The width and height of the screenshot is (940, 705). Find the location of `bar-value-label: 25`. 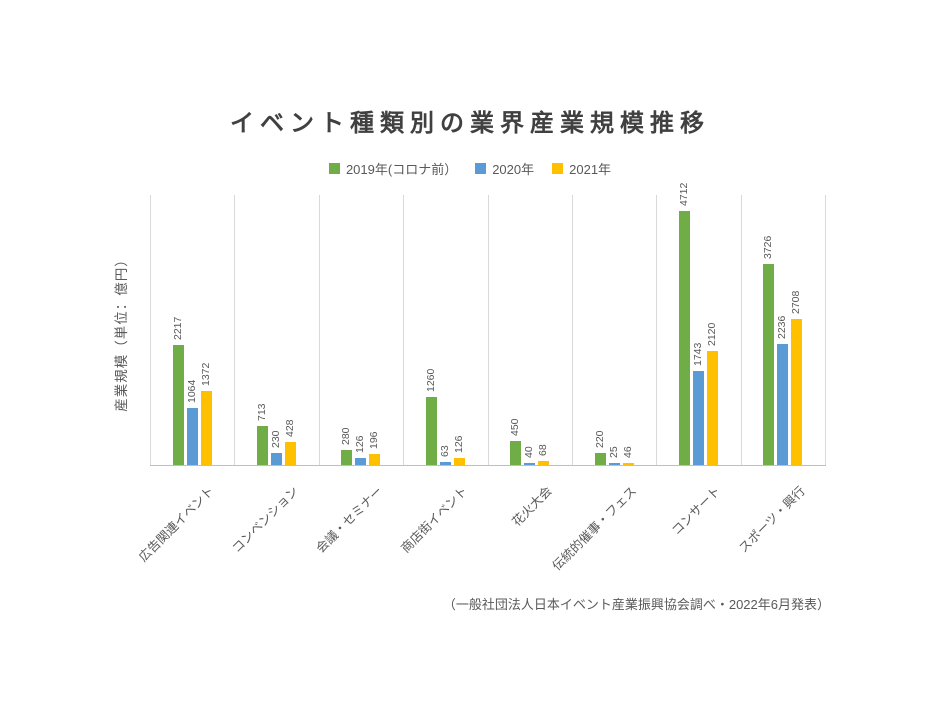

bar-value-label: 25 is located at coordinates (613, 452).